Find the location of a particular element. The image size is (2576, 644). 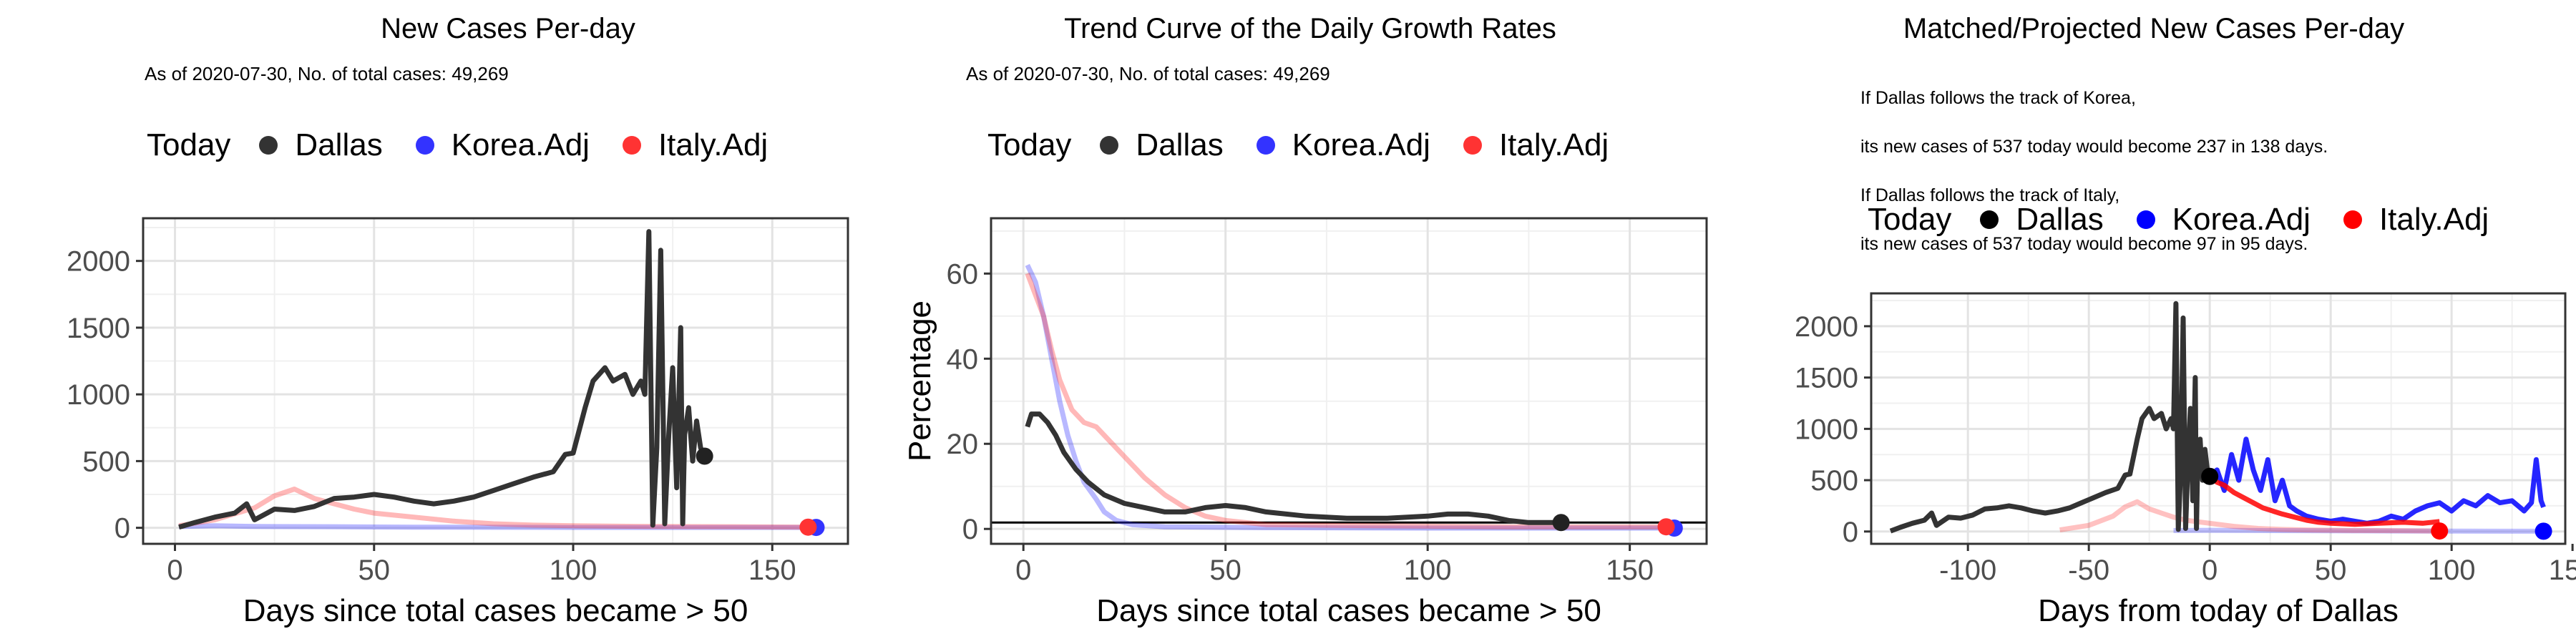

y-tick-label: 20 is located at coordinates (963, 444).